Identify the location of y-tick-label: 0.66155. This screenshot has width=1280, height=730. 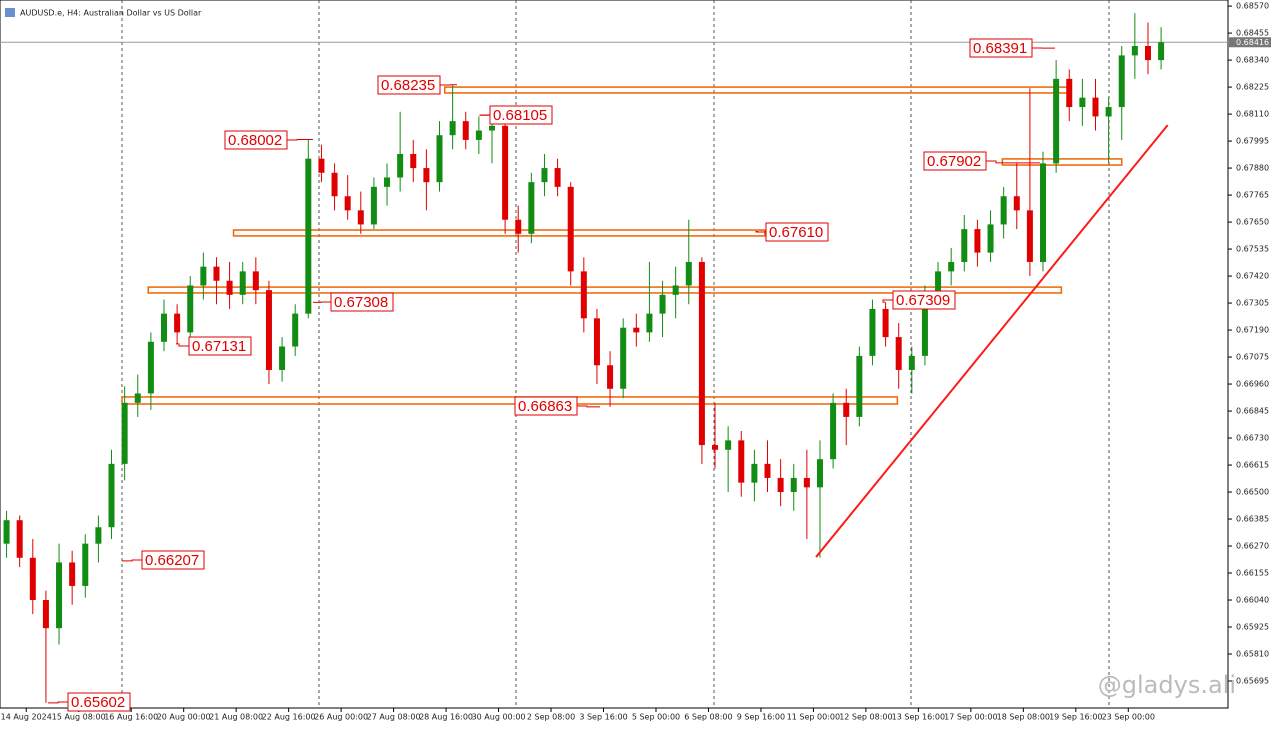
(1252, 573).